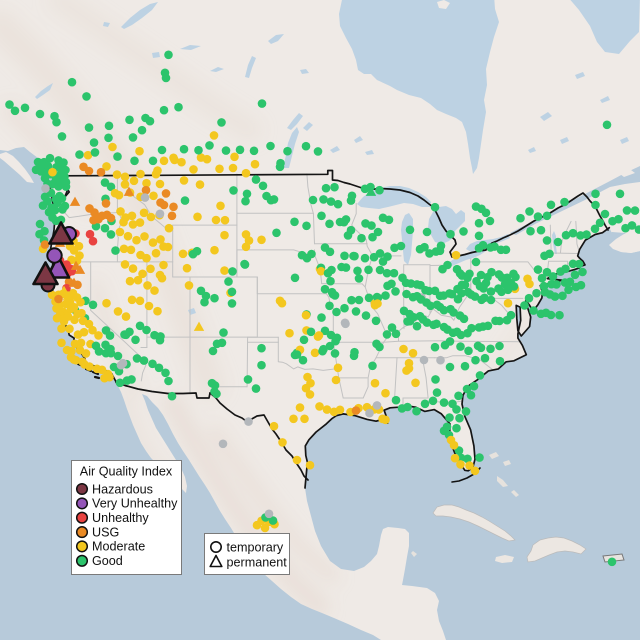 Image resolution: width=640 pixels, height=640 pixels. I want to click on svg-text: Very Unhealthy, so click(135, 504).